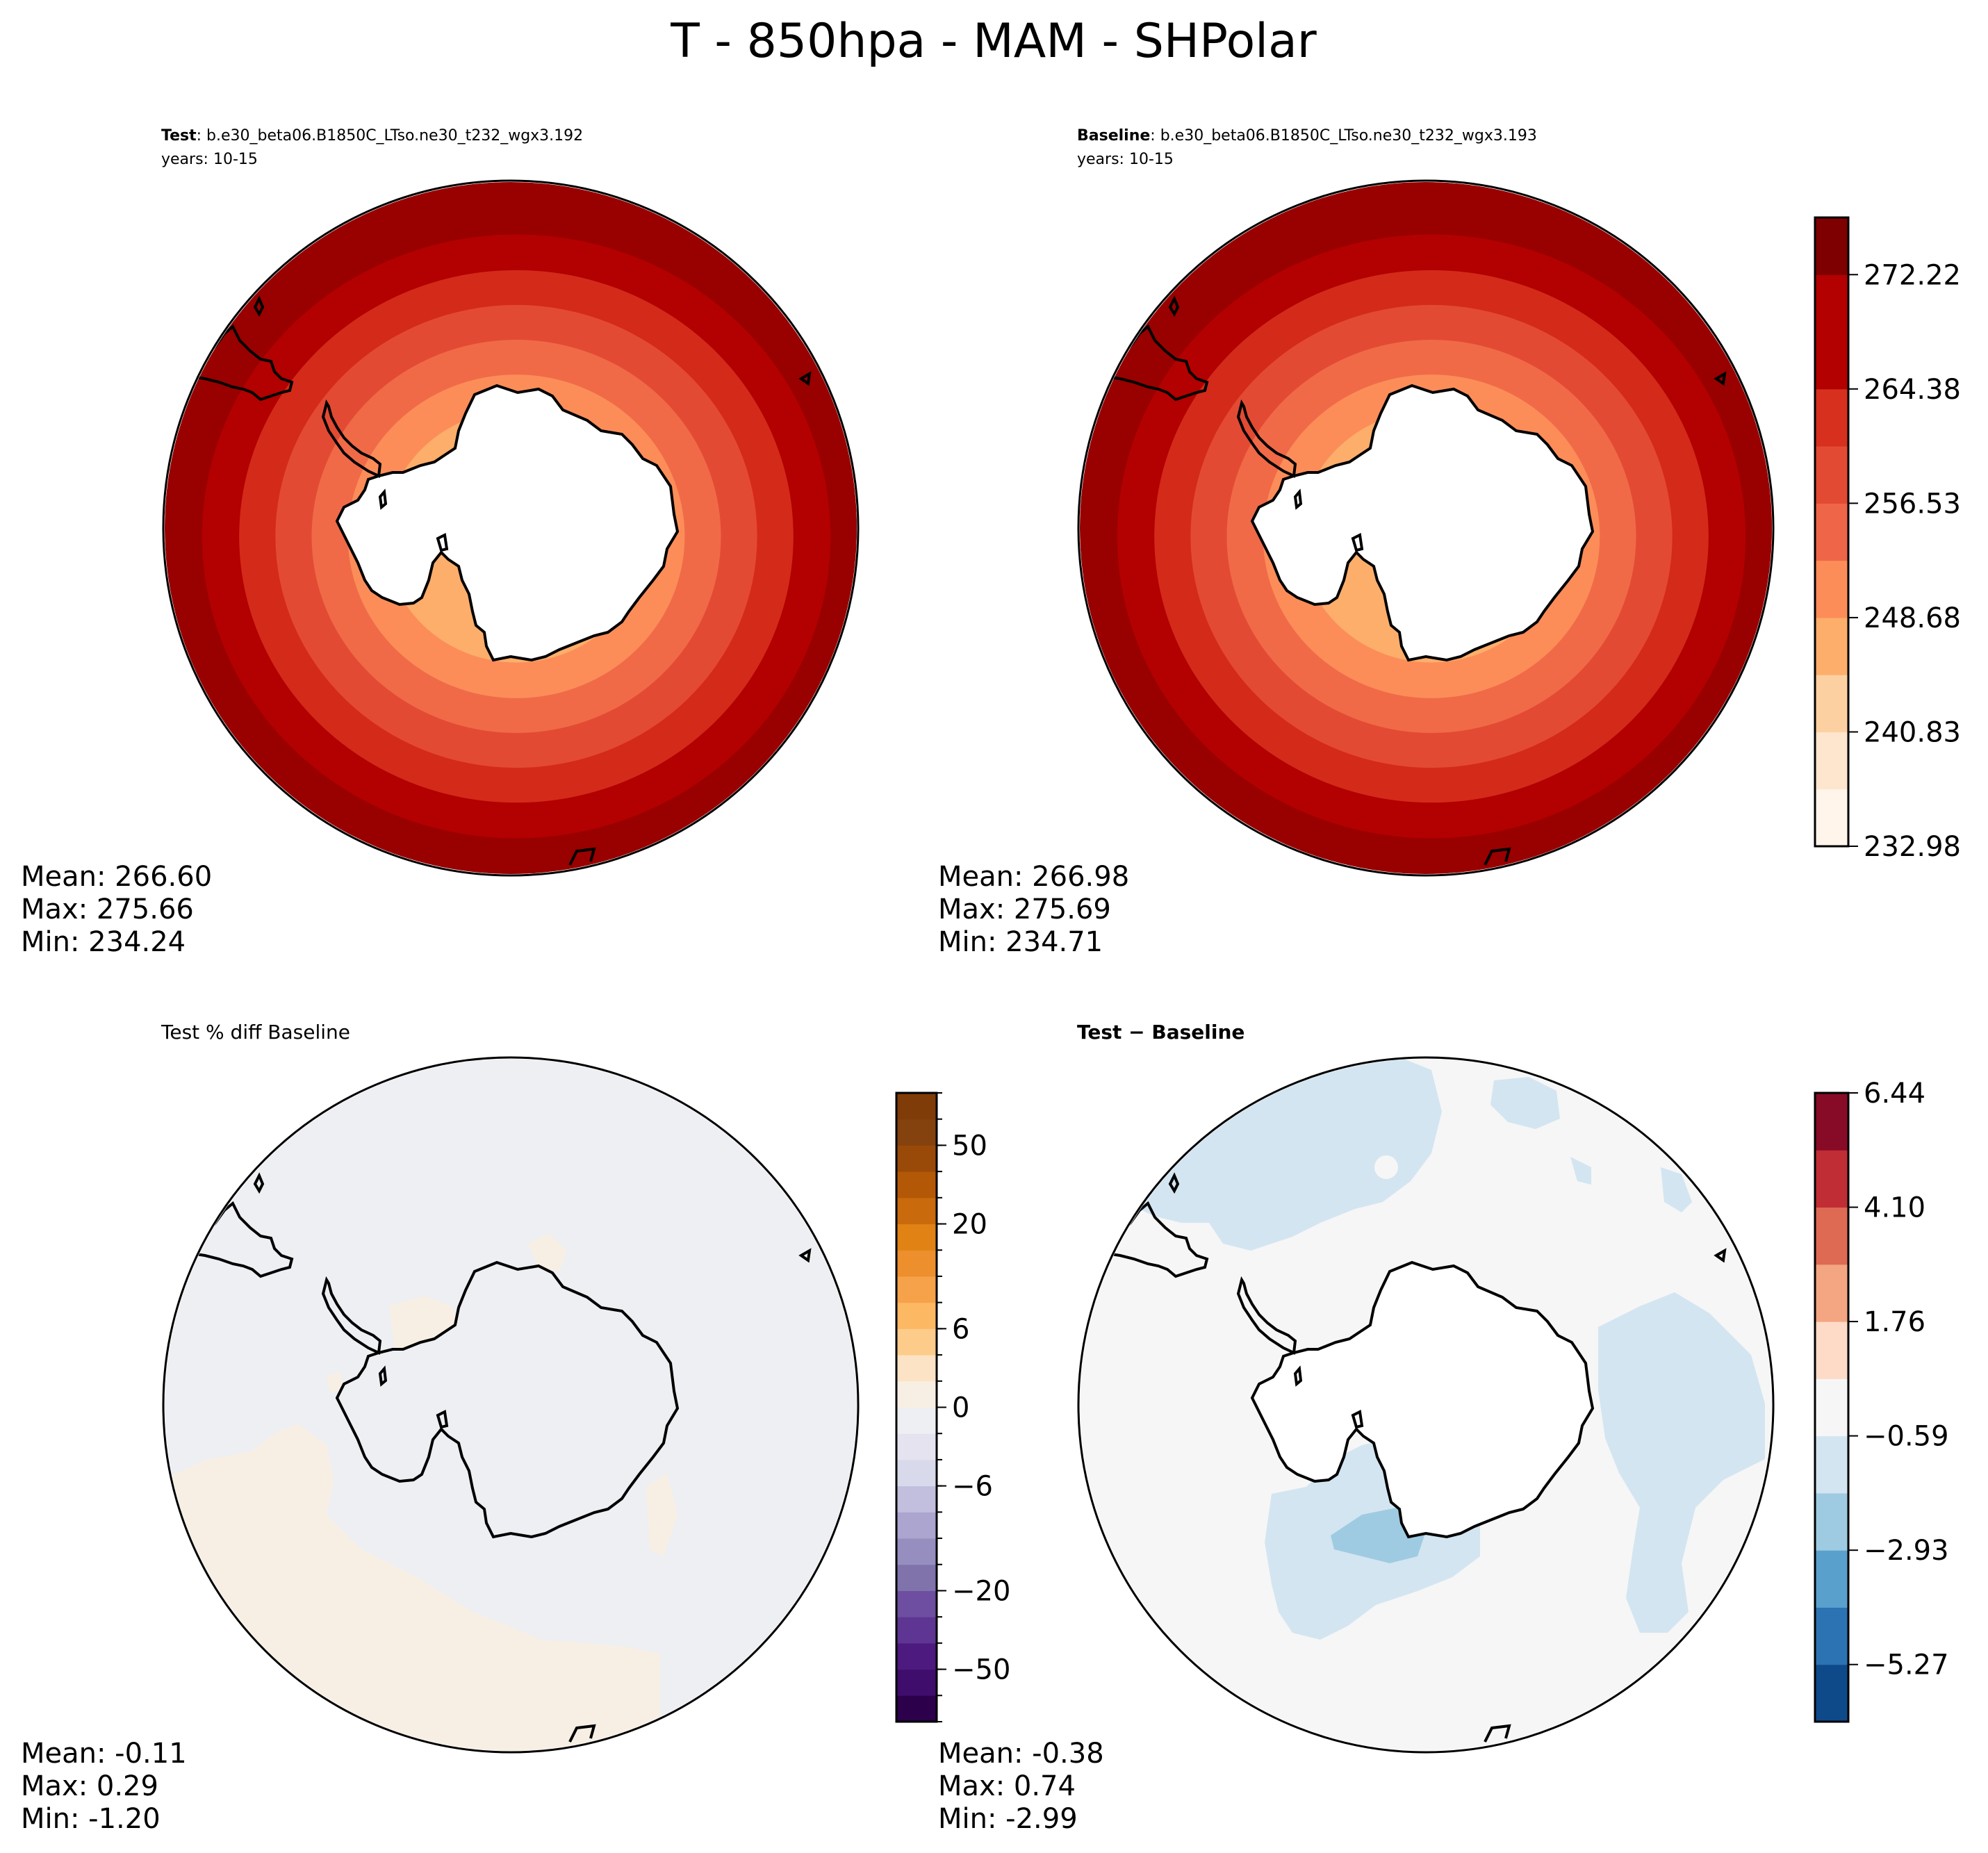  I want to click on colorbar-tick-label: 248.68, so click(1912, 618).